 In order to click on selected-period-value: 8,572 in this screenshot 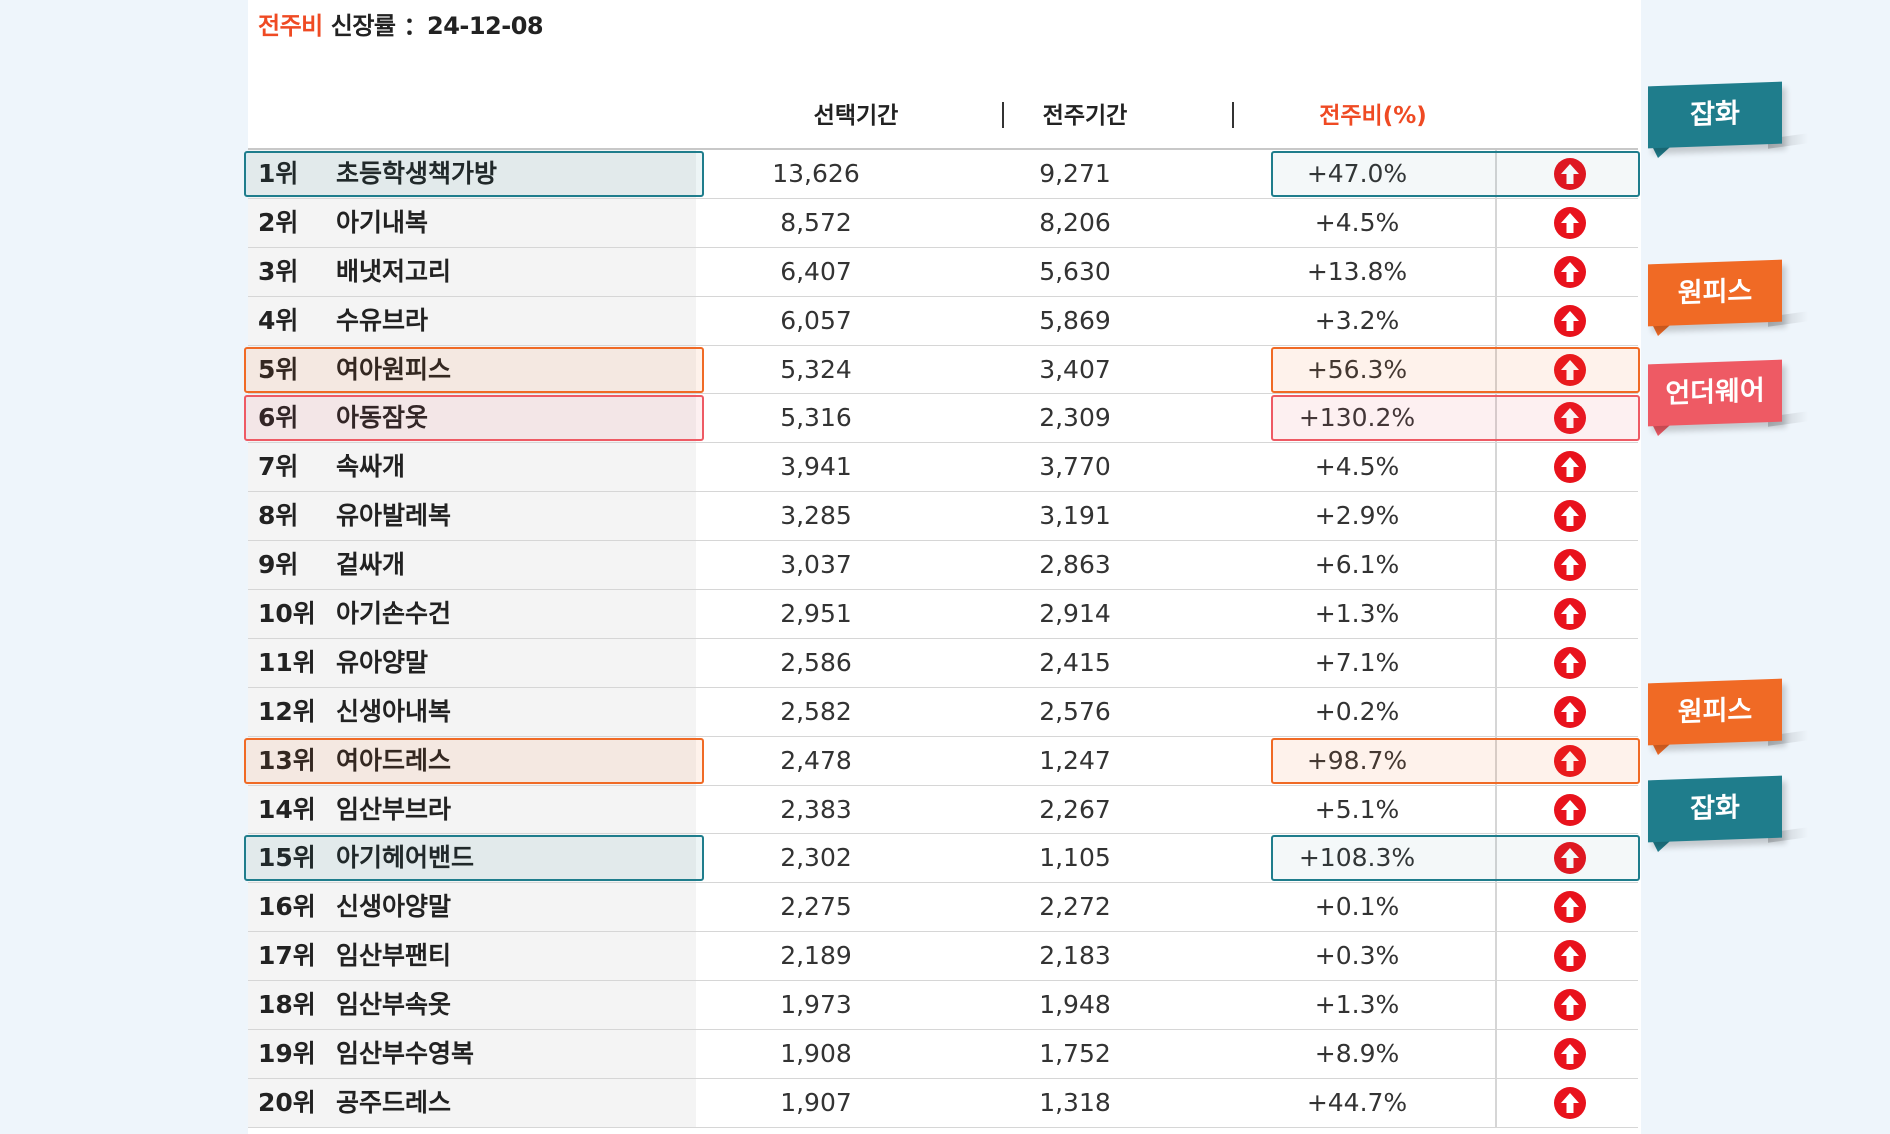, I will do `click(816, 222)`.